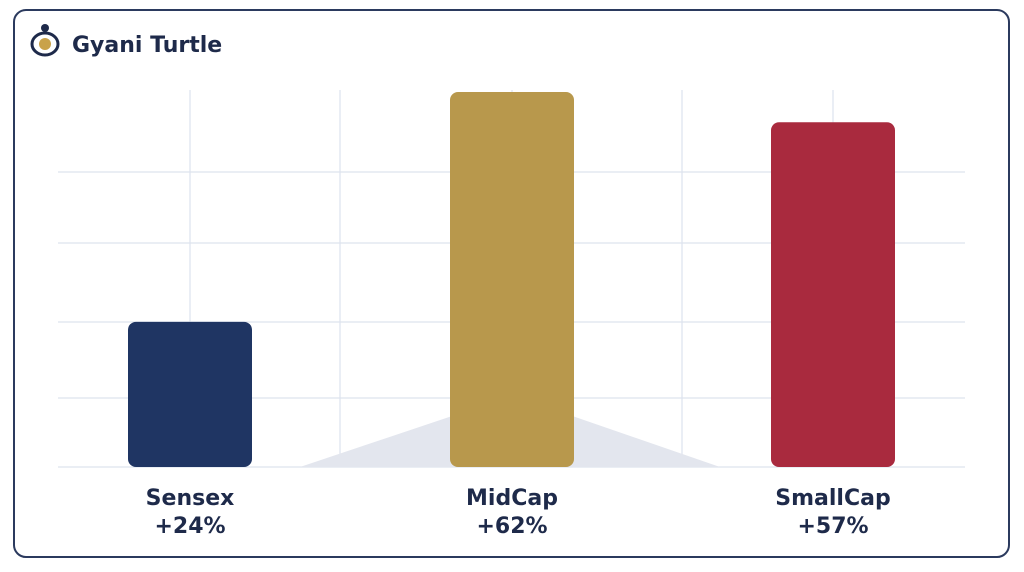 Image resolution: width=1024 pixels, height=572 pixels. What do you see at coordinates (190, 498) in the screenshot?
I see `category-label: Sensex` at bounding box center [190, 498].